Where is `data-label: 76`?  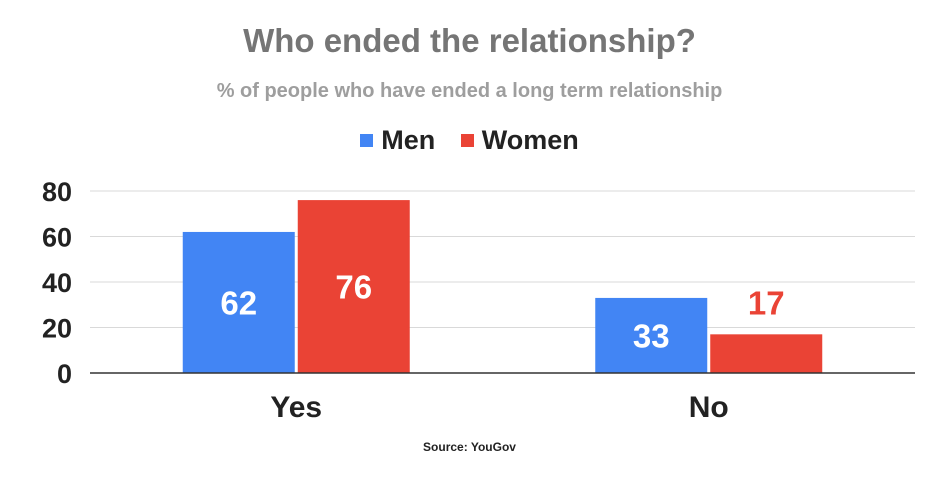
data-label: 76 is located at coordinates (353, 287).